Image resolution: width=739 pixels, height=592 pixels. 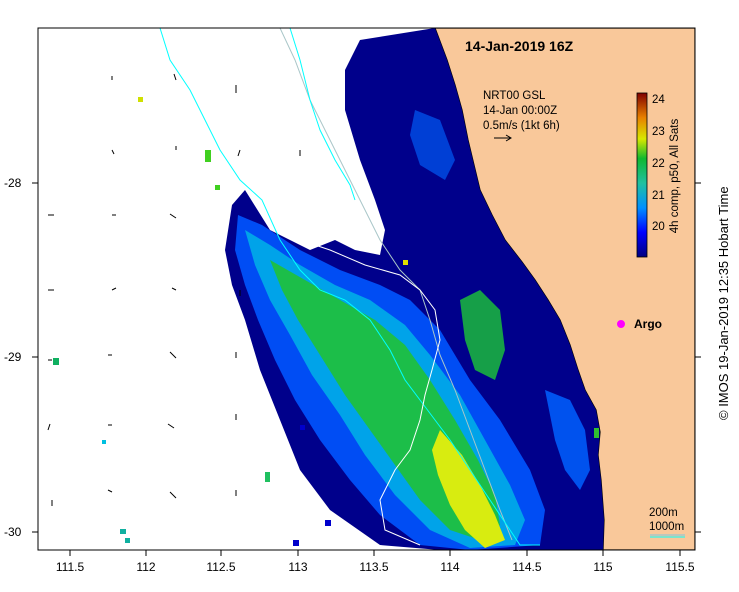 What do you see at coordinates (482, 335) in the screenshot?
I see `sst-inner-green` at bounding box center [482, 335].